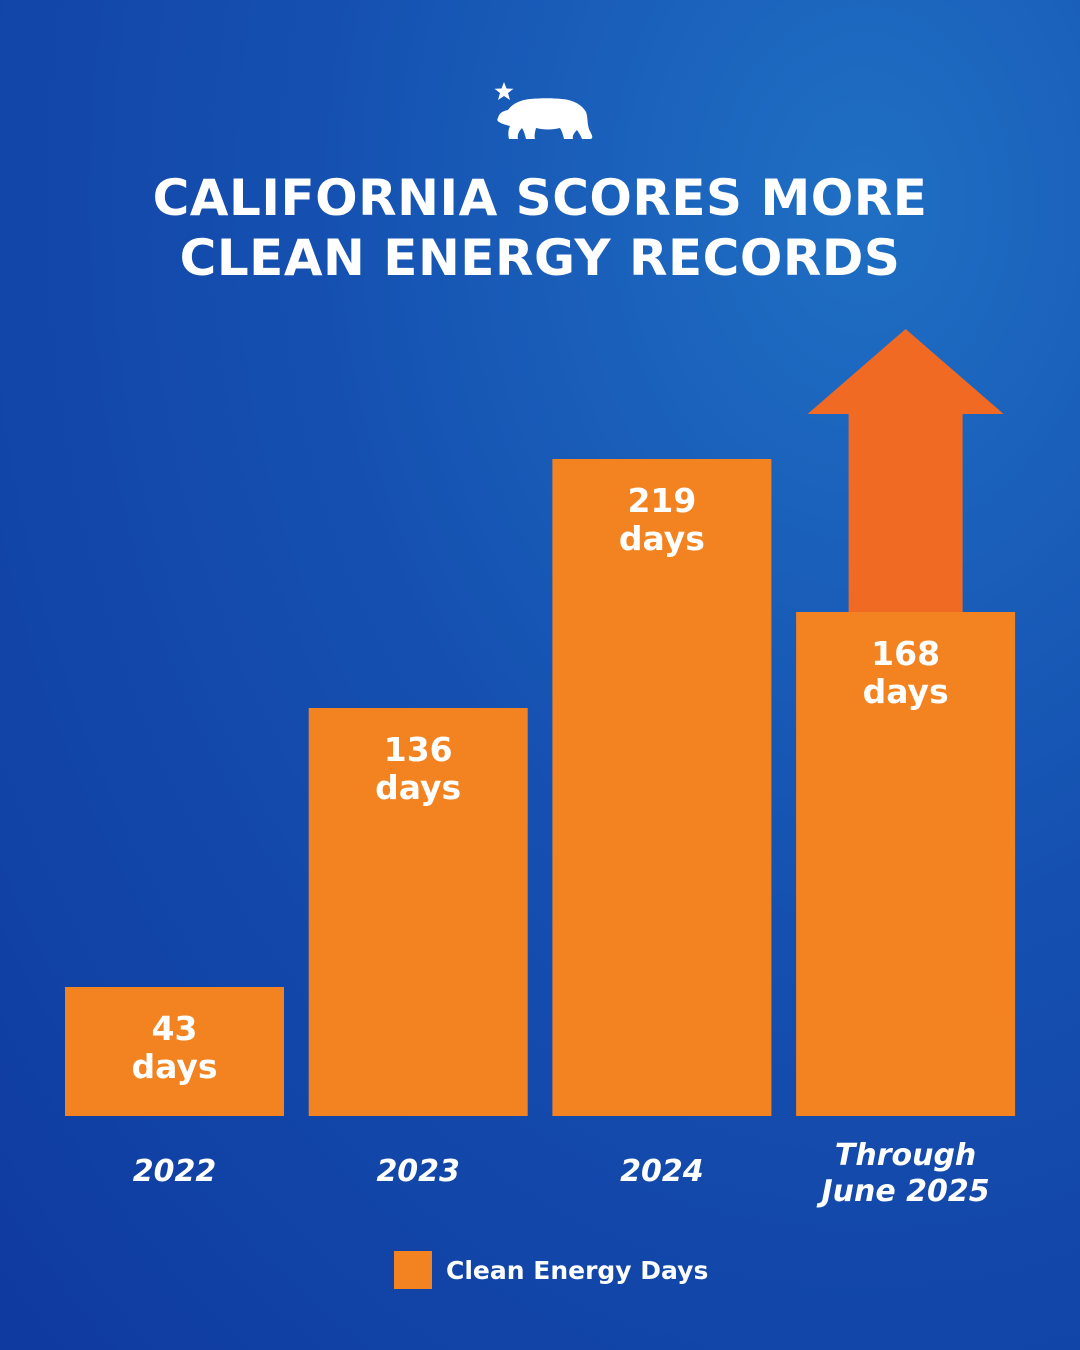  What do you see at coordinates (540, 258) in the screenshot?
I see `chart-title-line-2: CLEAN ENERGY RECORDS` at bounding box center [540, 258].